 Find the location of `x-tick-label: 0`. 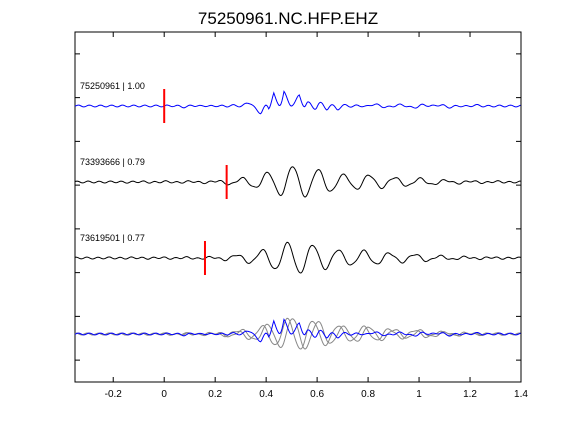

x-tick-label: 0 is located at coordinates (164, 394).